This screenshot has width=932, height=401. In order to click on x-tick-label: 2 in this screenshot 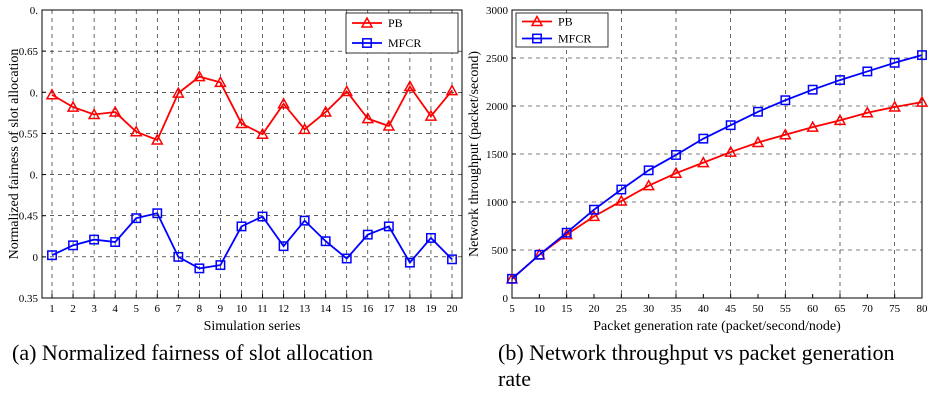, I will do `click(73, 309)`.